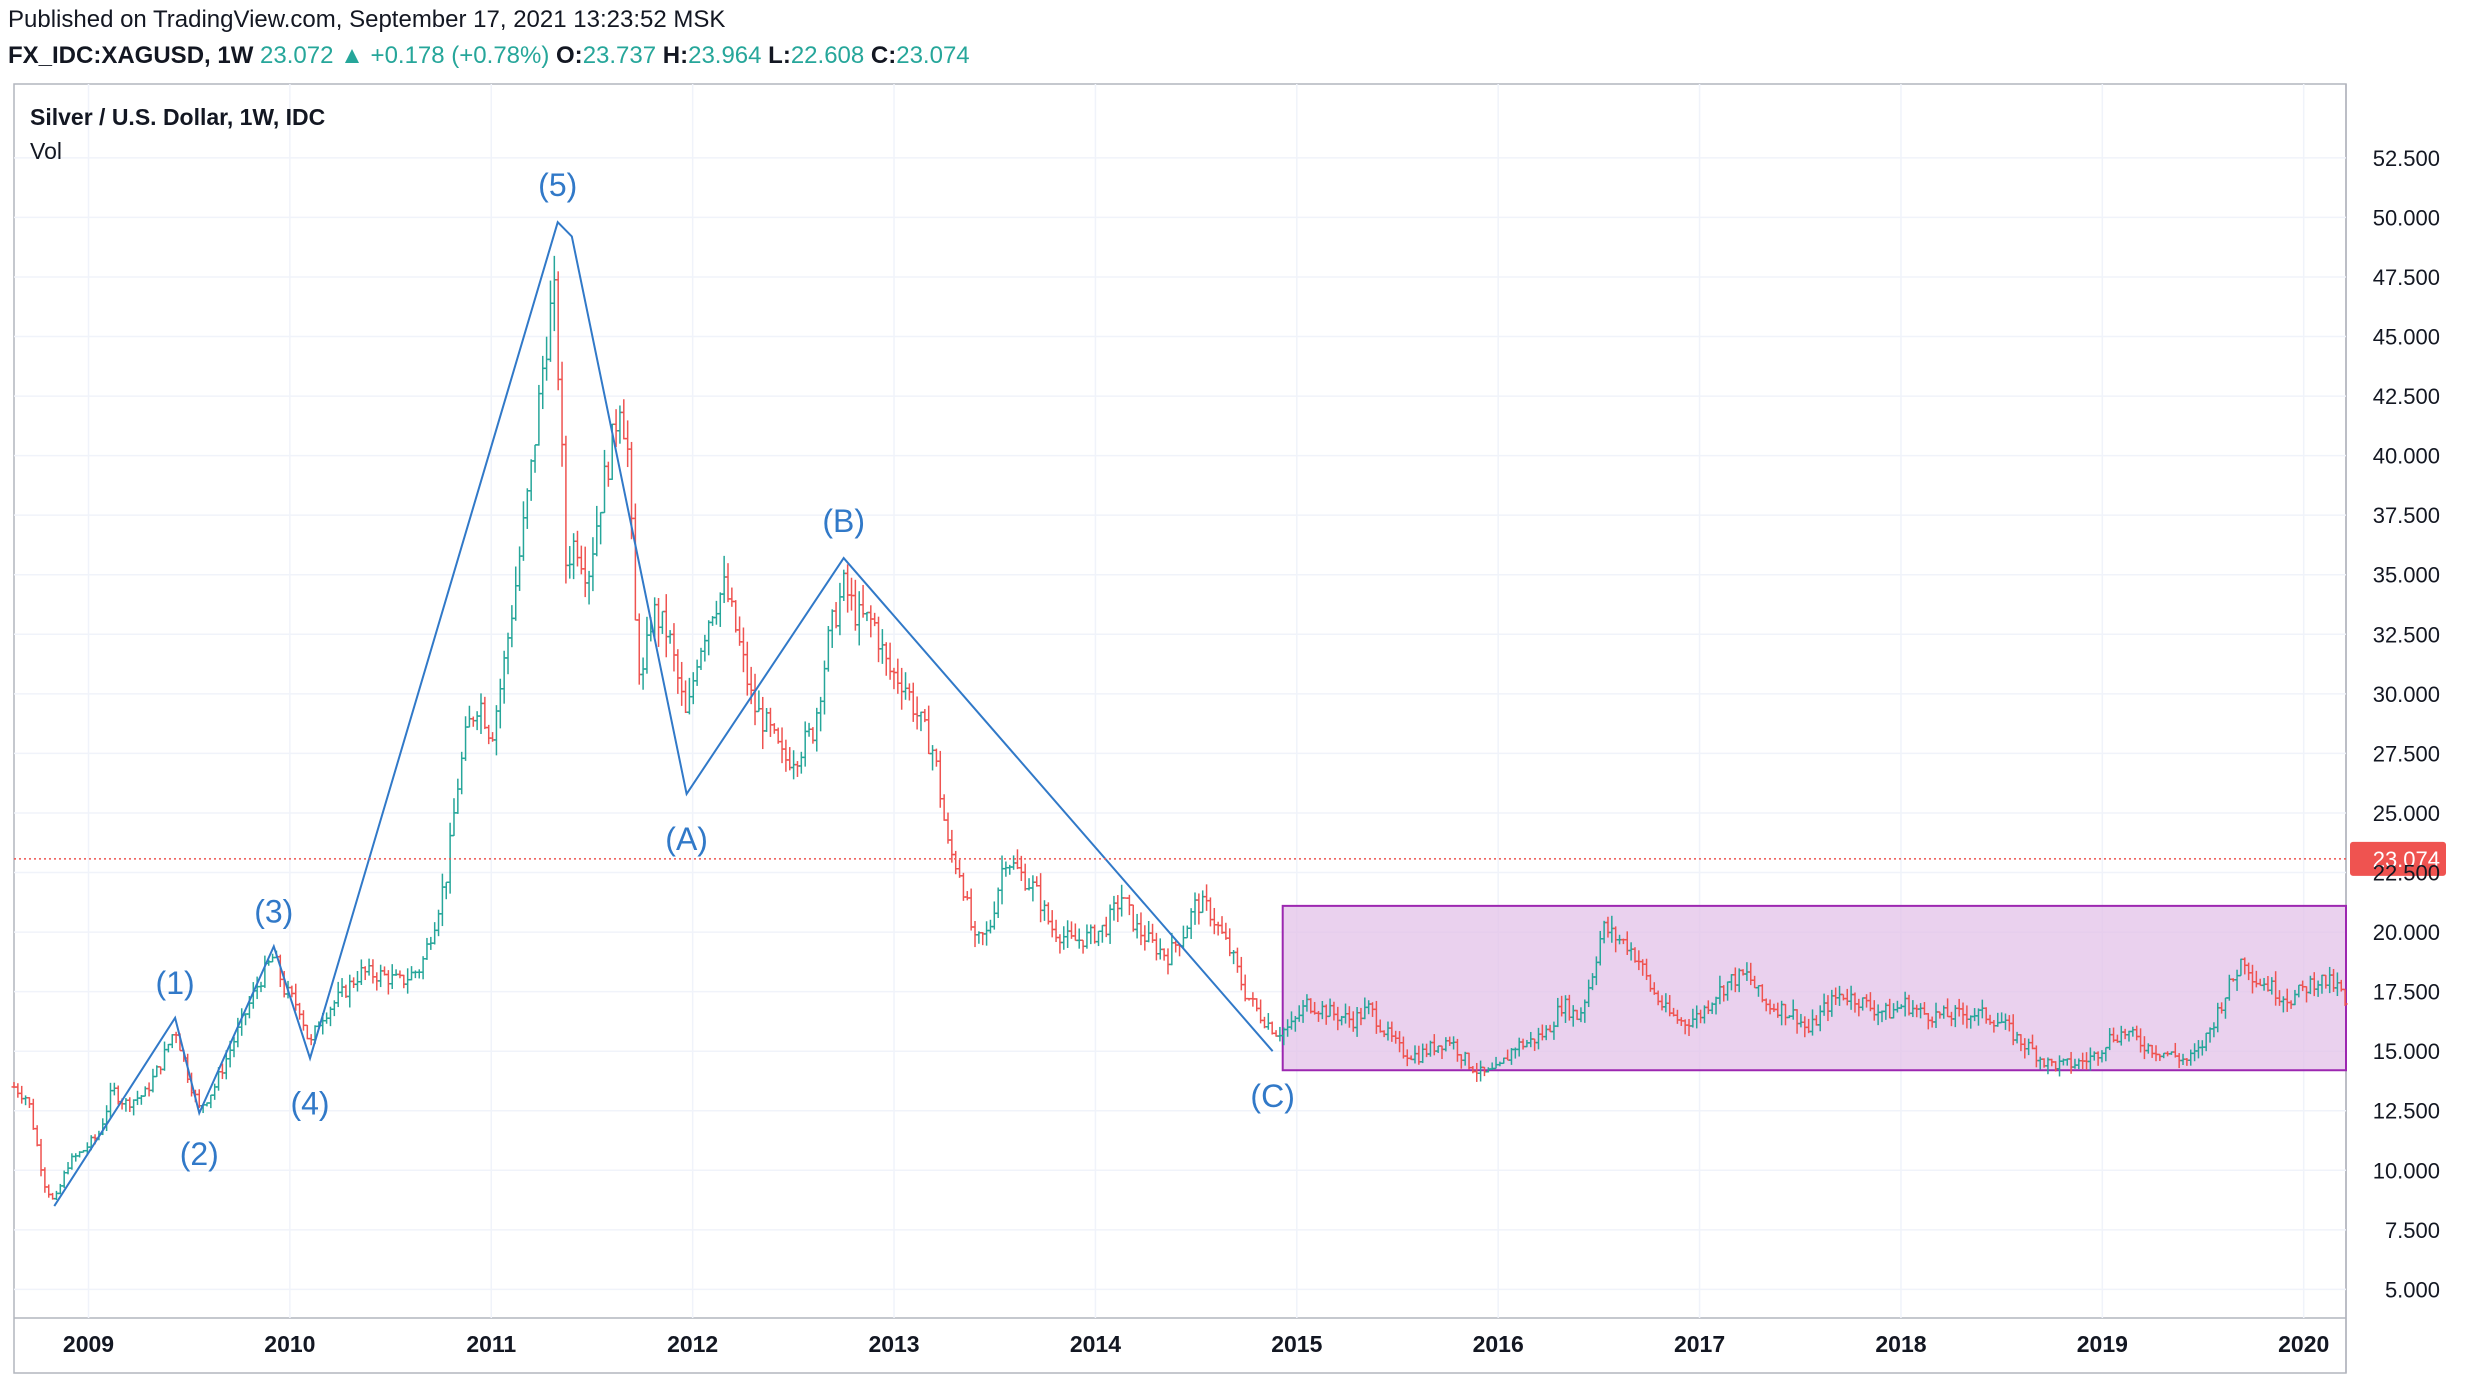 Image resolution: width=2472 pixels, height=1386 pixels. What do you see at coordinates (1272, 1096) in the screenshot?
I see `wave-label: (C)` at bounding box center [1272, 1096].